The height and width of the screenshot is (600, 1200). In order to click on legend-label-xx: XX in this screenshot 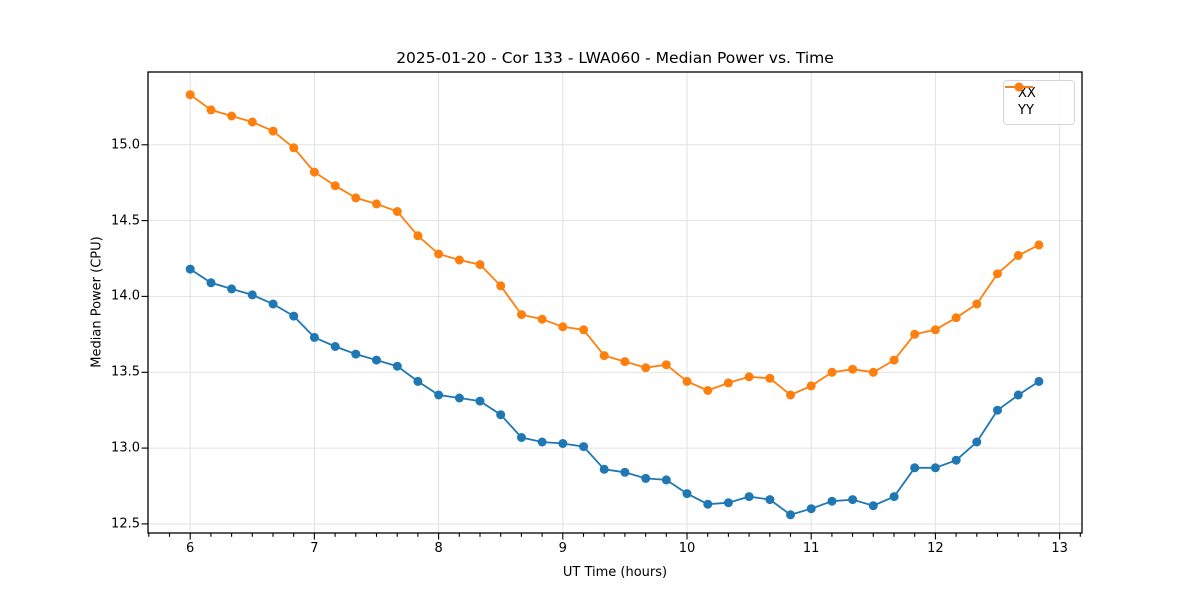, I will do `click(1027, 93)`.